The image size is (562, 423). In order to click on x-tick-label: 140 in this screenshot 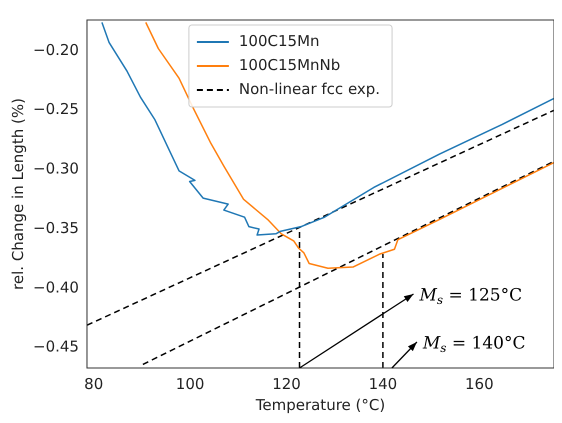, I will do `click(383, 383)`.